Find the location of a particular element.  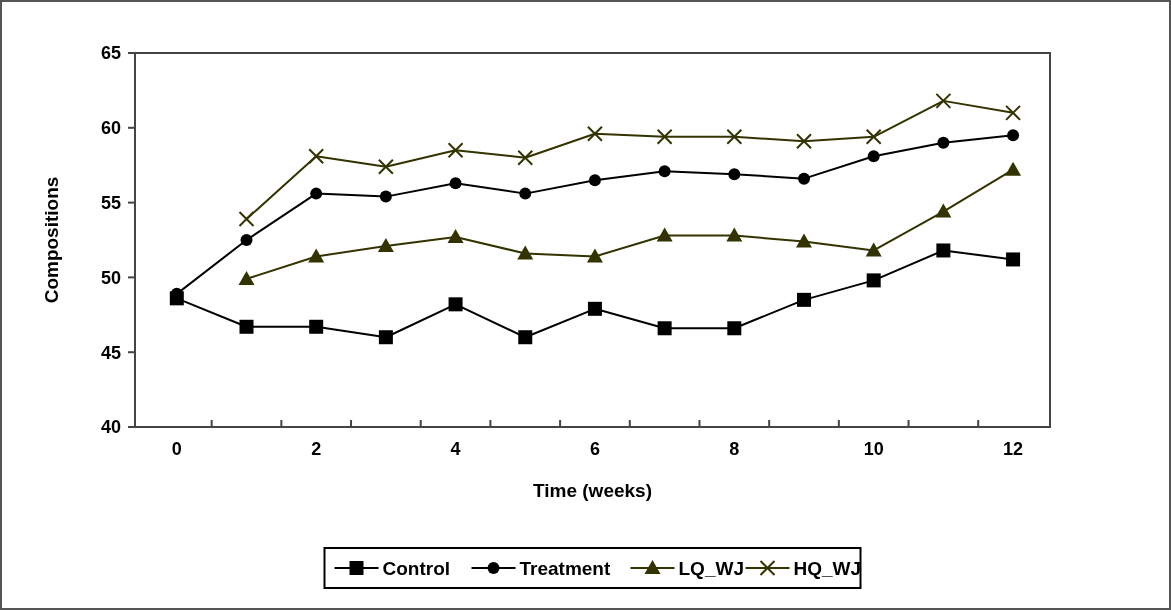

x-tick-label: 6 is located at coordinates (594, 449).